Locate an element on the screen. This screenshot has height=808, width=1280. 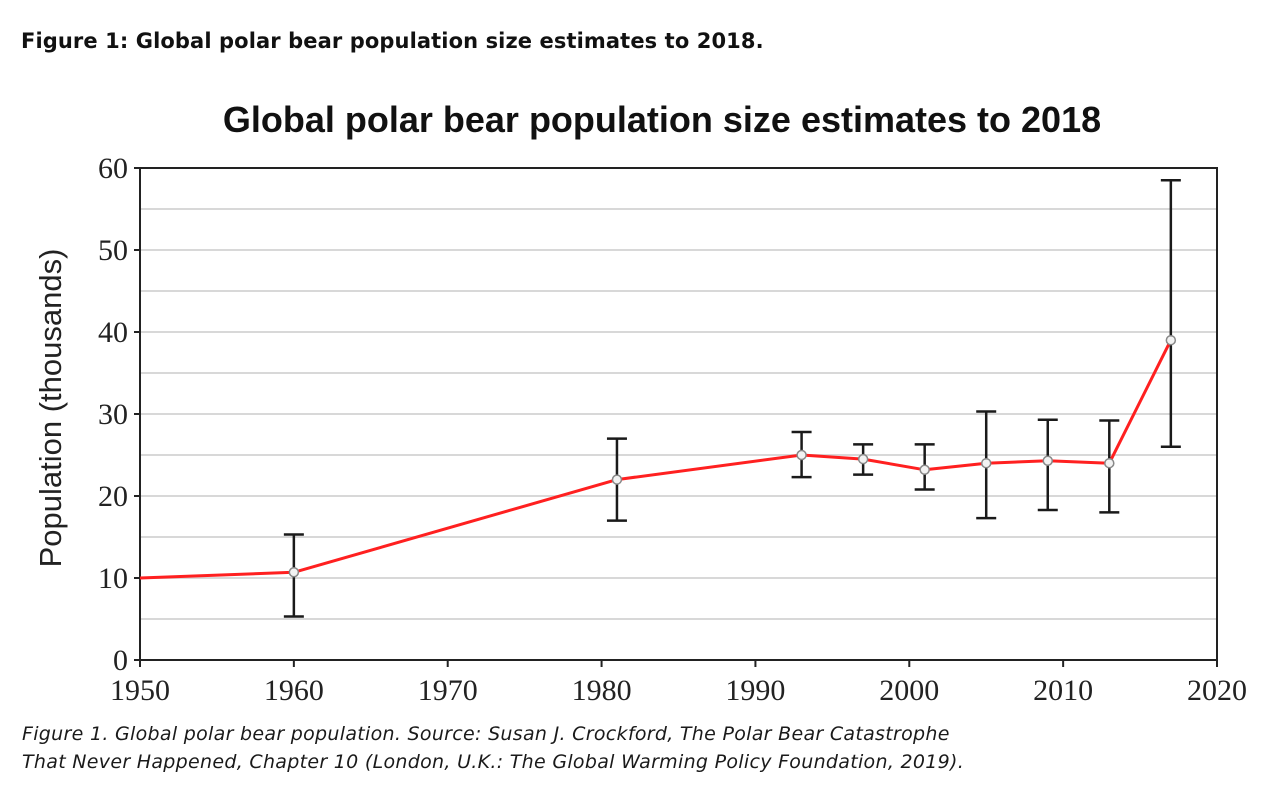
x-tick-label: 2020 is located at coordinates (1217, 690).